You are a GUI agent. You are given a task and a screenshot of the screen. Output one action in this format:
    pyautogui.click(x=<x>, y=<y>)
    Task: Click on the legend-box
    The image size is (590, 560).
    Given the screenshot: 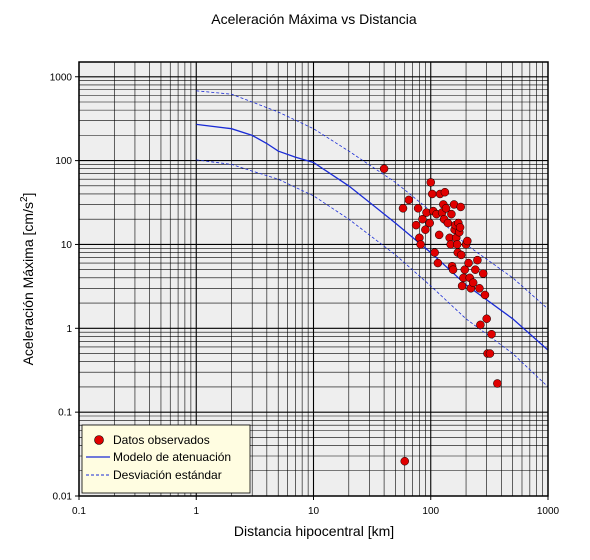 What is the action you would take?
    pyautogui.click(x=166, y=459)
    